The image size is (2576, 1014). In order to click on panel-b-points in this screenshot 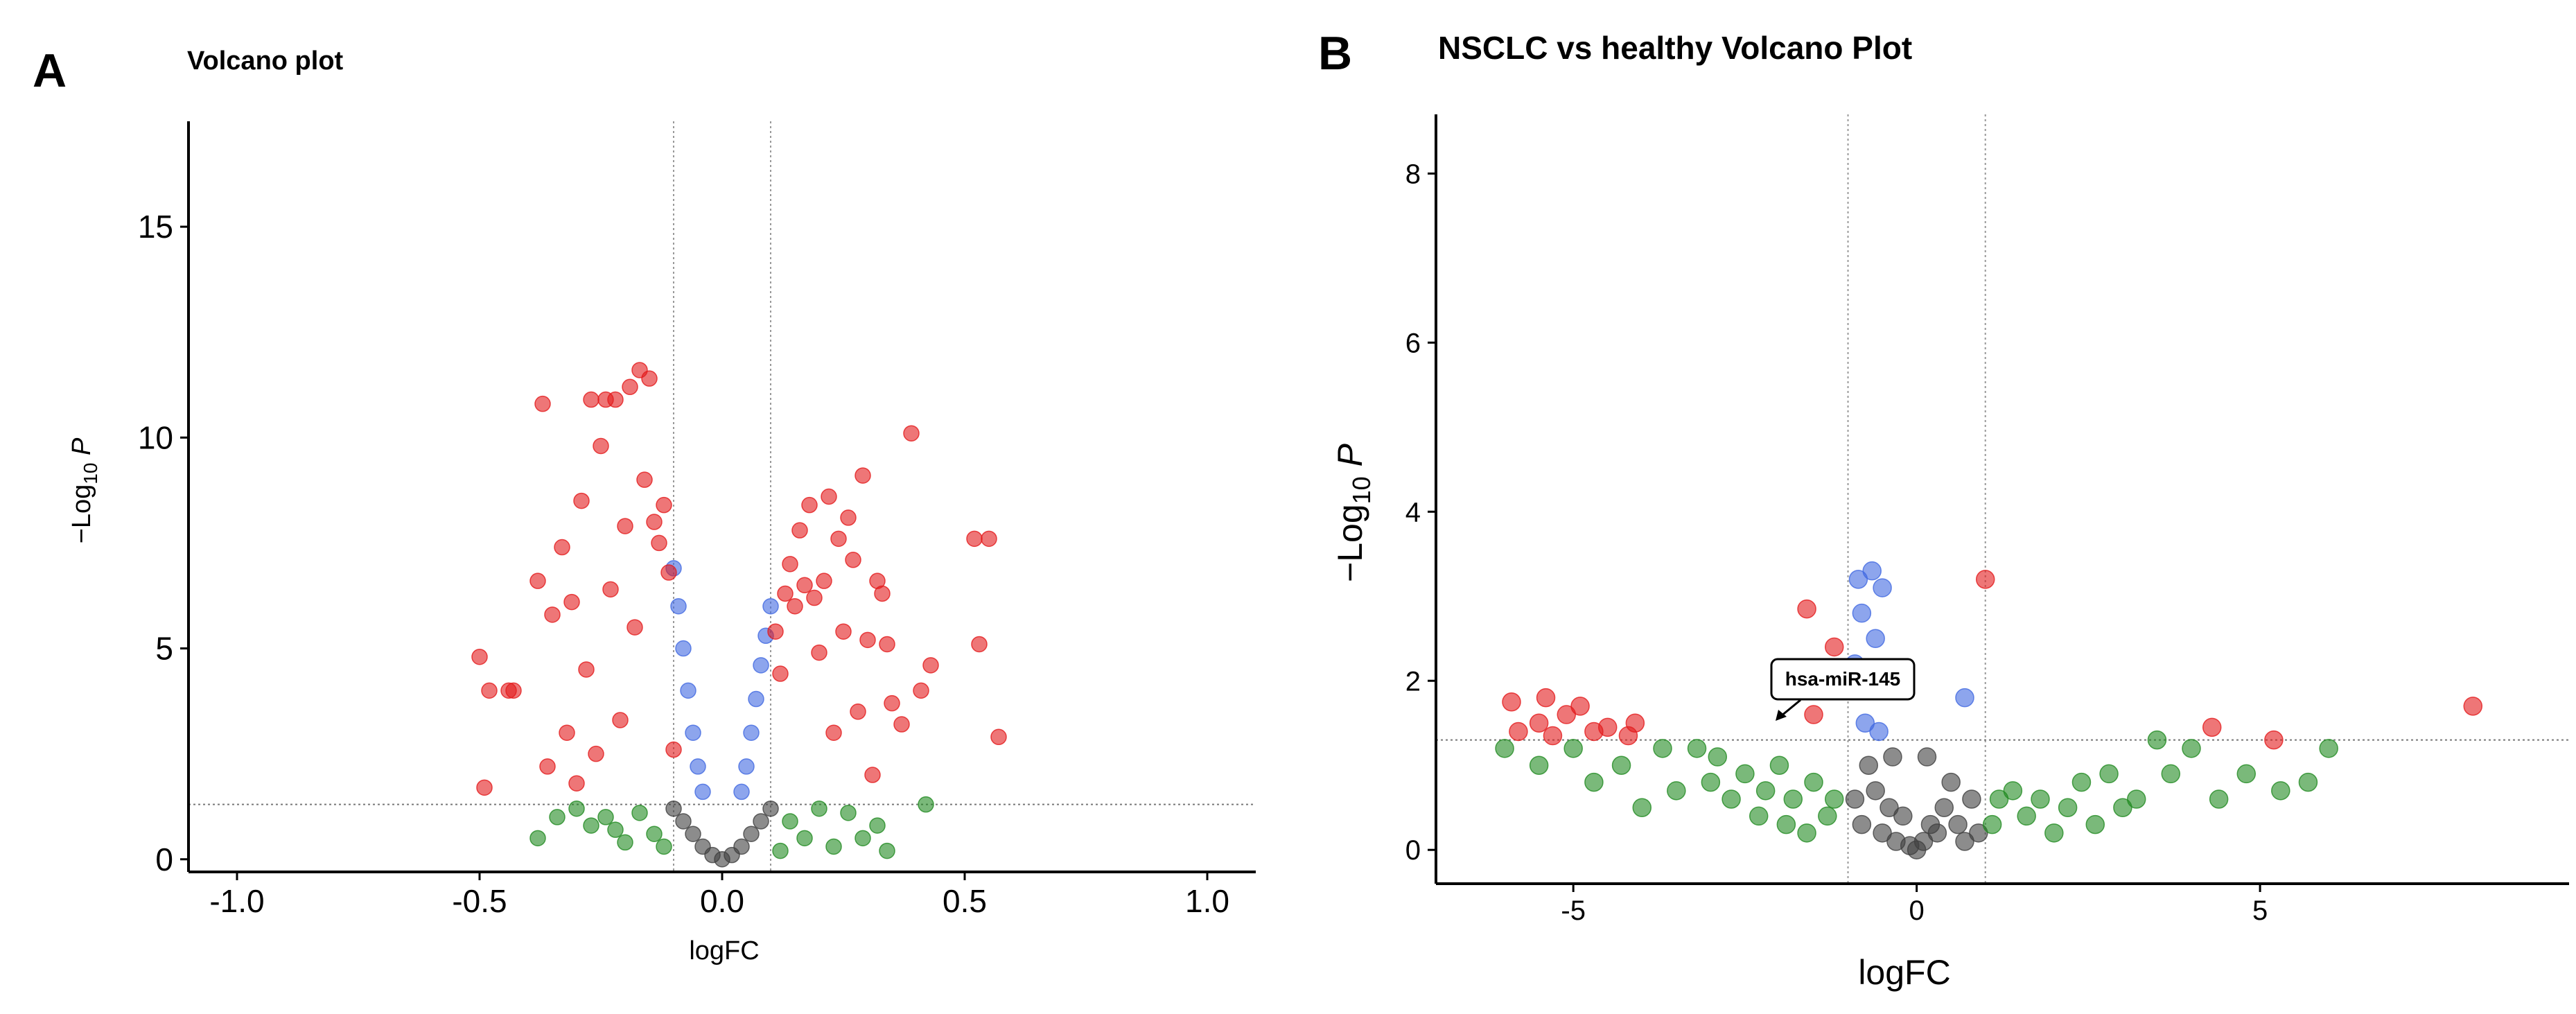, I will do `click(1989, 710)`.